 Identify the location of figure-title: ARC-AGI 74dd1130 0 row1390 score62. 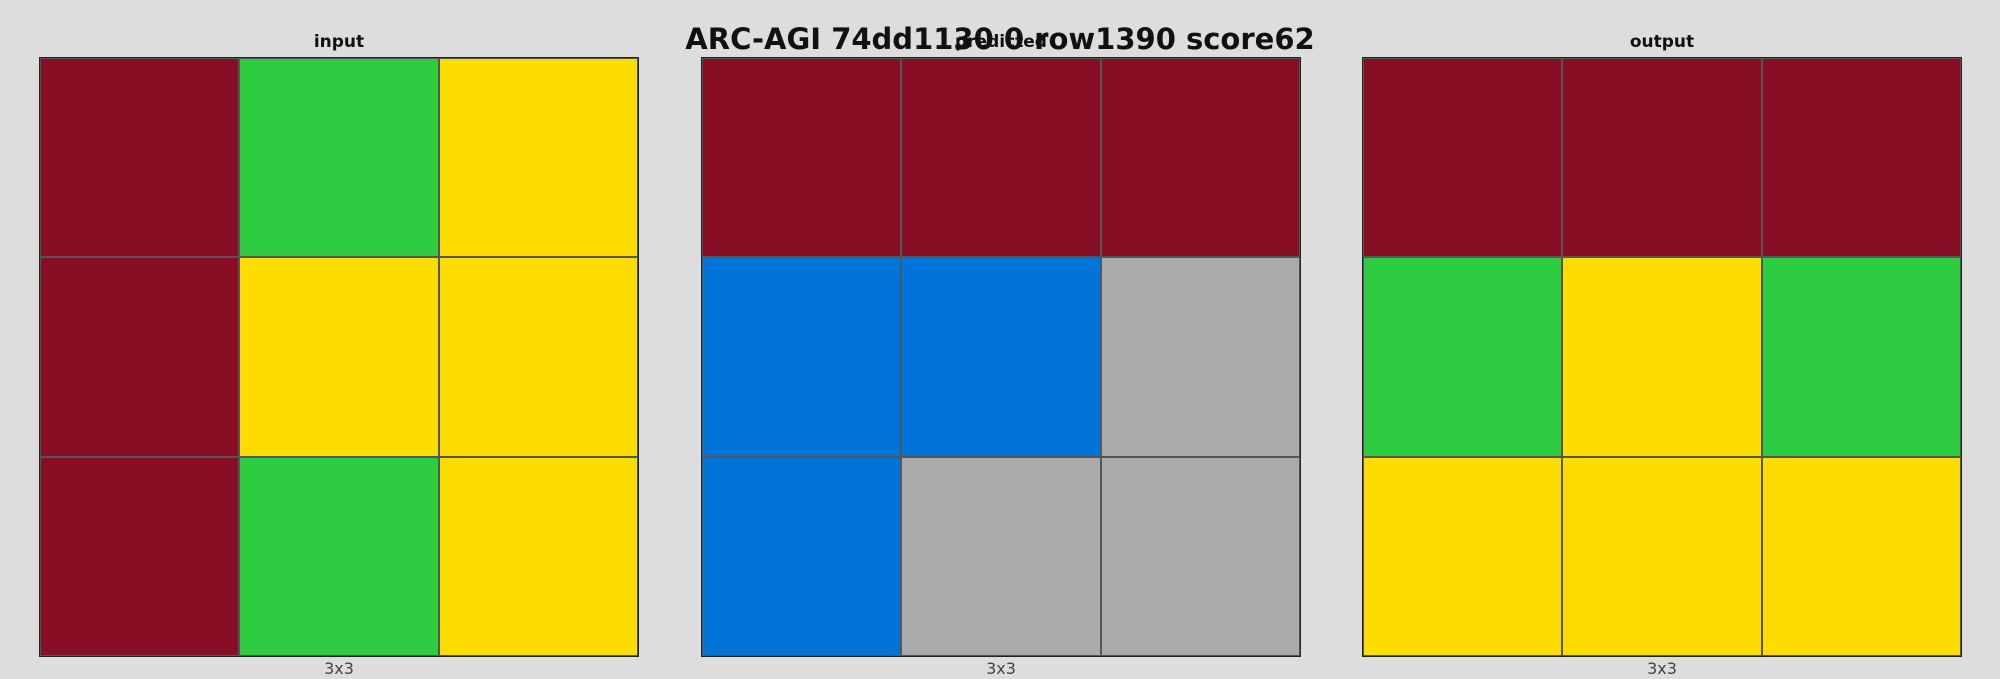
(1000, 39).